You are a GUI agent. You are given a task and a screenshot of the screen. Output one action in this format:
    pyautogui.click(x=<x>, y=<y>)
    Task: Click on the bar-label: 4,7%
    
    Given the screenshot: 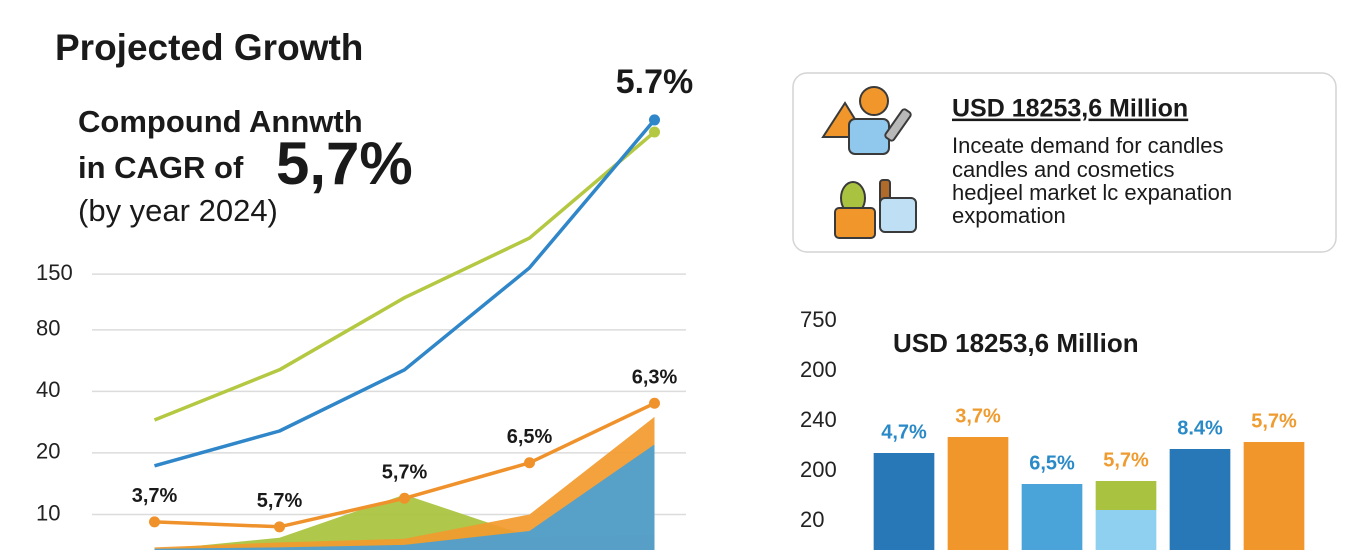 What is the action you would take?
    pyautogui.click(x=904, y=432)
    